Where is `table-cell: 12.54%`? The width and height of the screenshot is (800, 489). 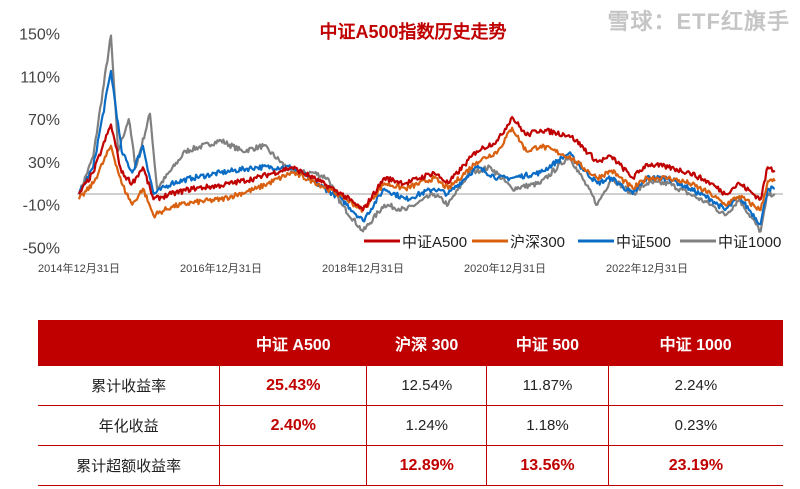 table-cell: 12.54% is located at coordinates (426, 386).